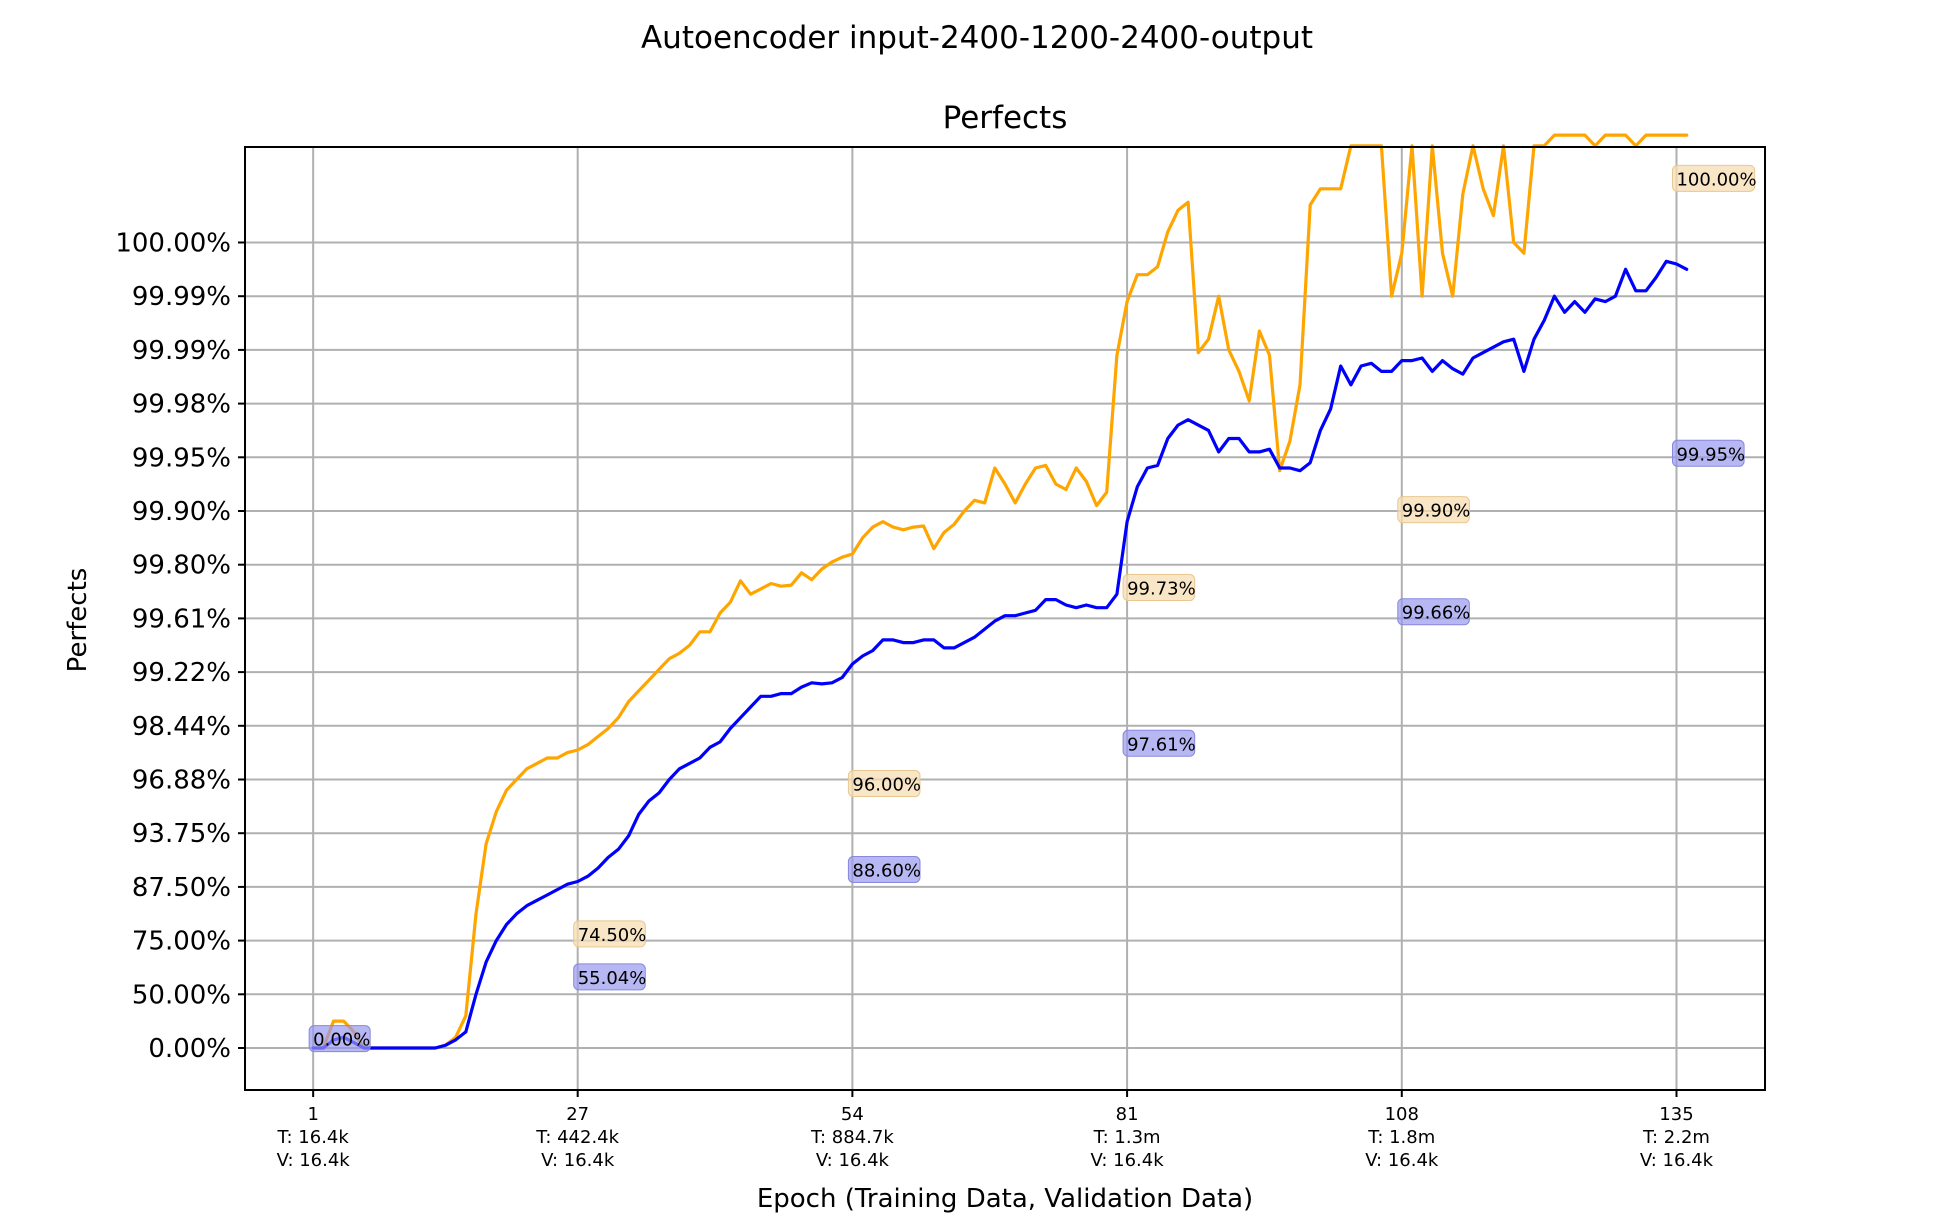 The image size is (1954, 1221). Describe the element at coordinates (1676, 1137) in the screenshot. I see `x-tick-label: T: 2.2m` at that location.